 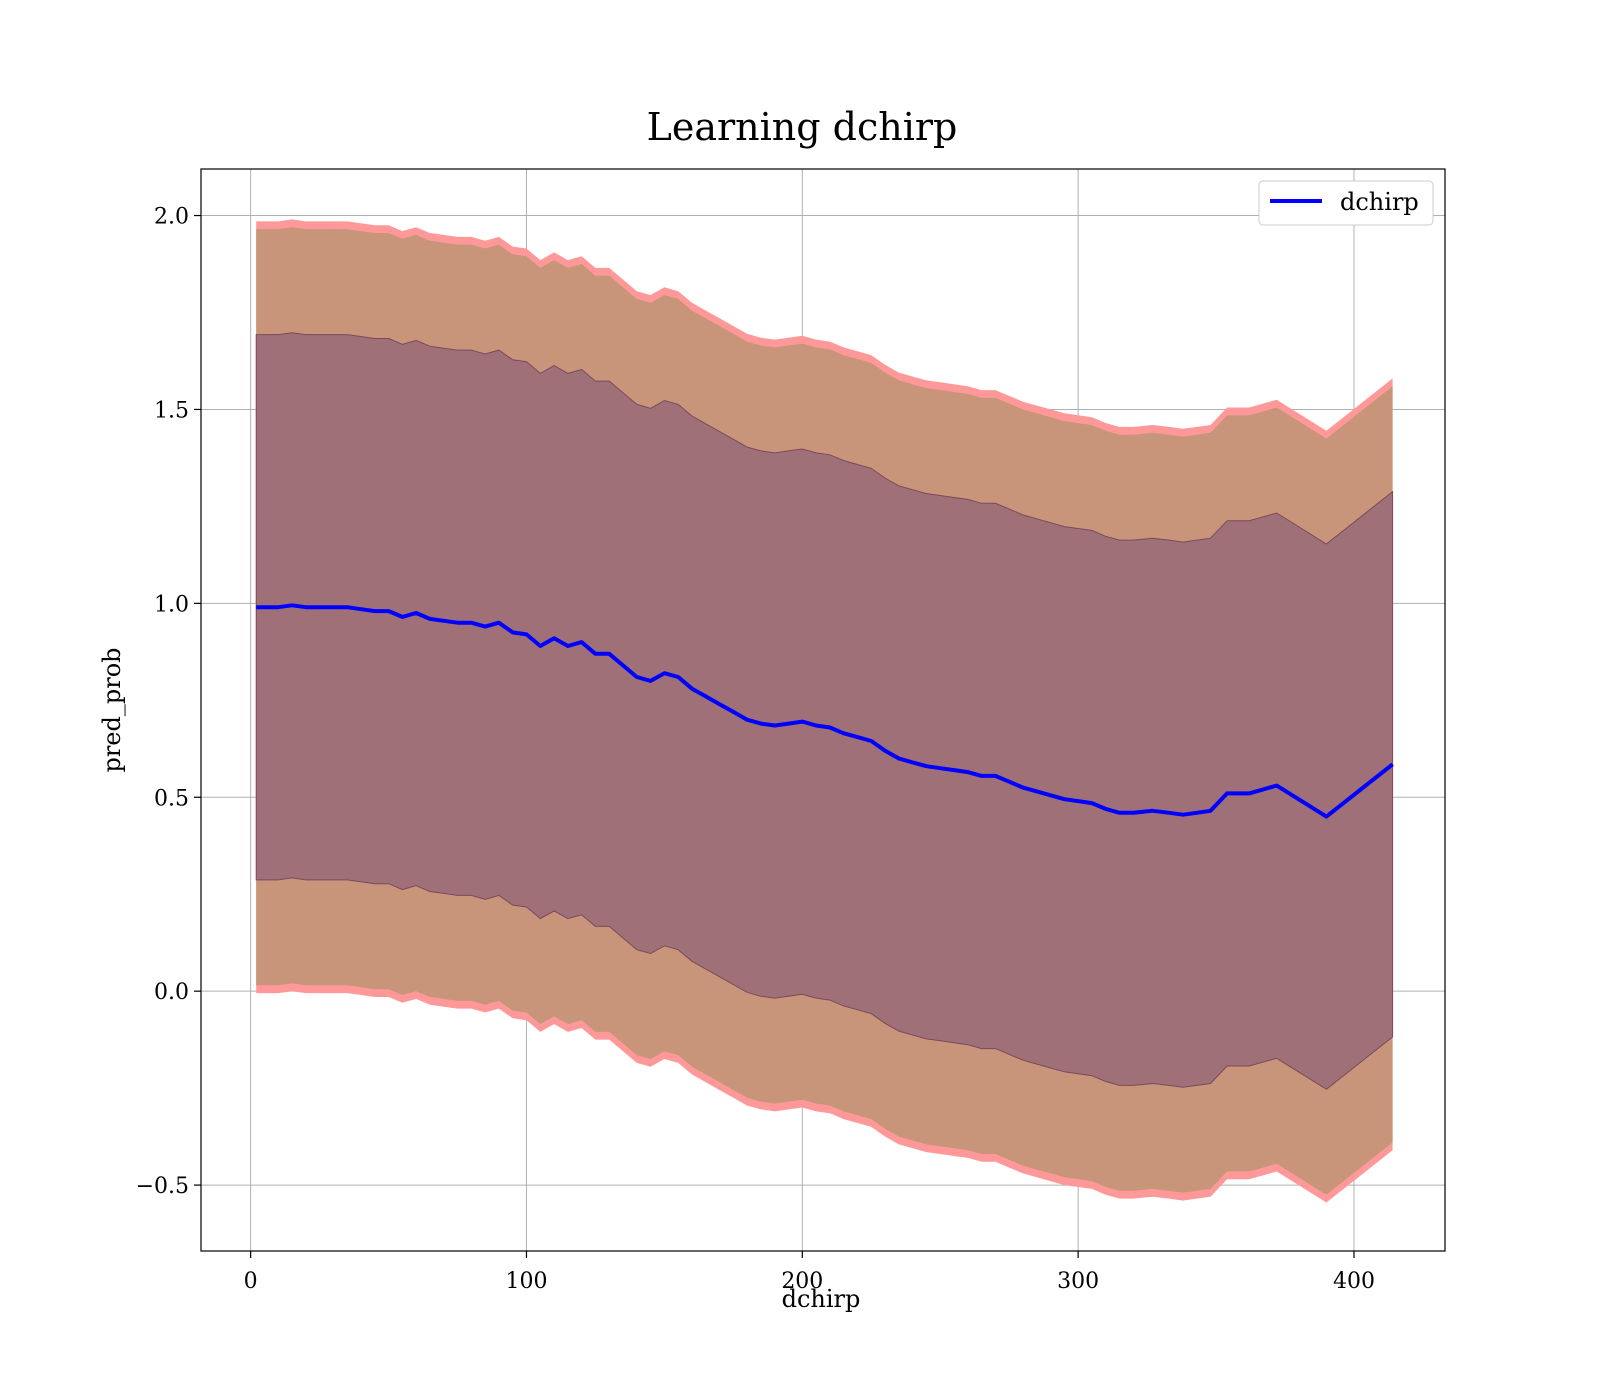 What do you see at coordinates (802, 1281) in the screenshot?
I see `x-tick-label: 200` at bounding box center [802, 1281].